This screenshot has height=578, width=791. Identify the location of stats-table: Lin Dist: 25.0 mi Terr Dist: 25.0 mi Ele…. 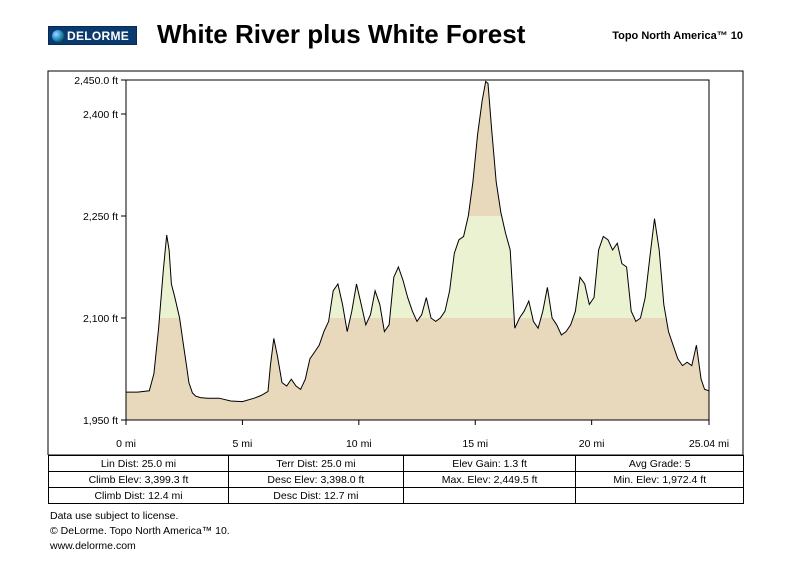
(396, 479).